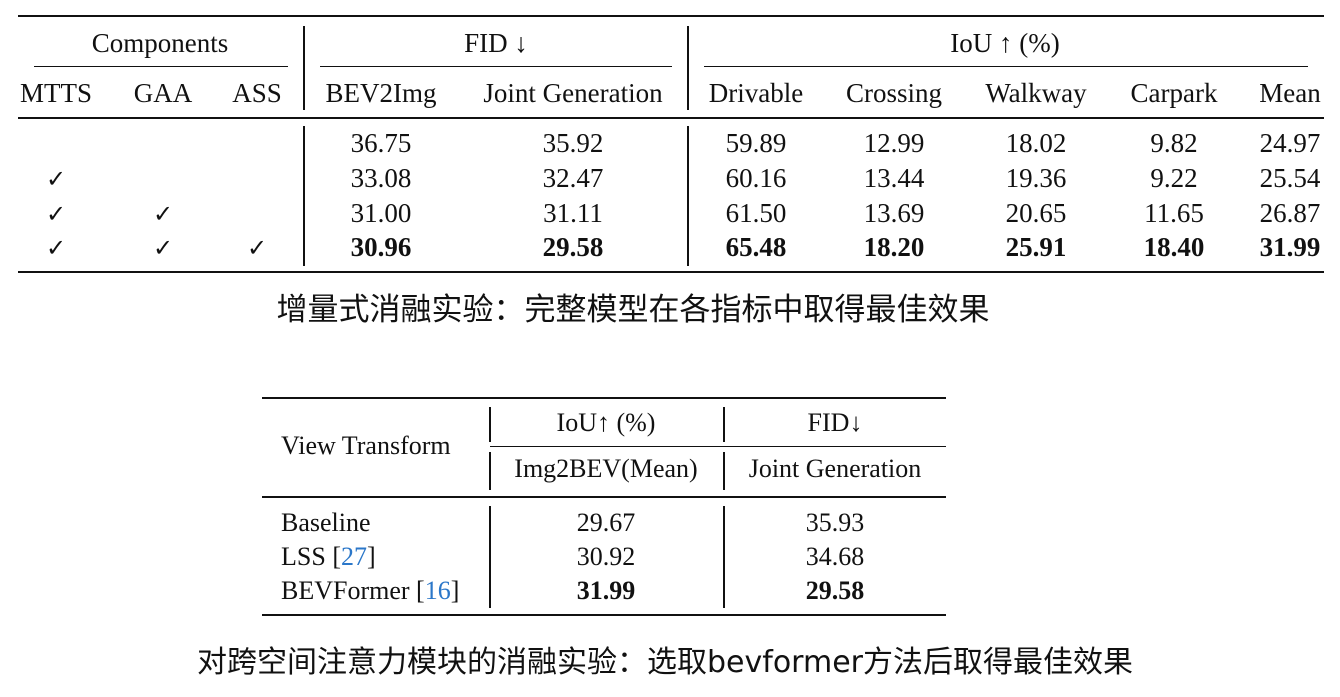  I want to click on cell-mean: 26.87, so click(1290, 213).